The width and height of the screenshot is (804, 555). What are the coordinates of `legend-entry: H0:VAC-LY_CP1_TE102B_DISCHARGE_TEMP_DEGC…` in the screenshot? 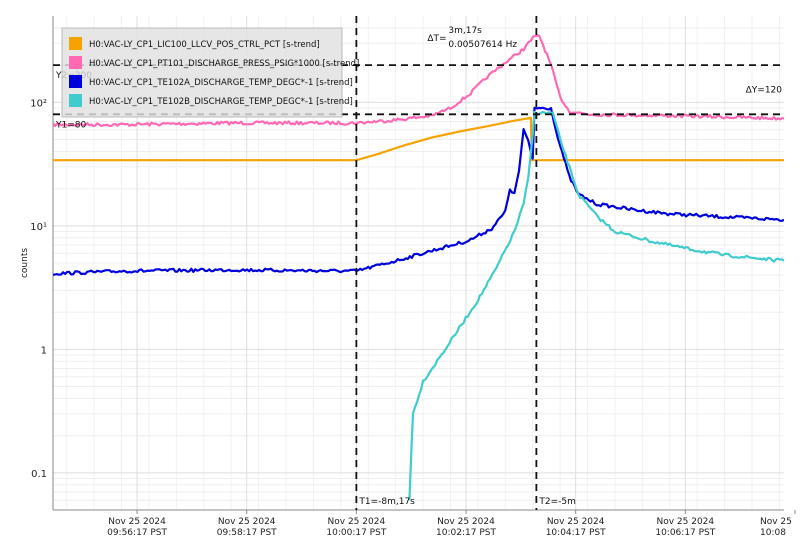 It's located at (221, 102).